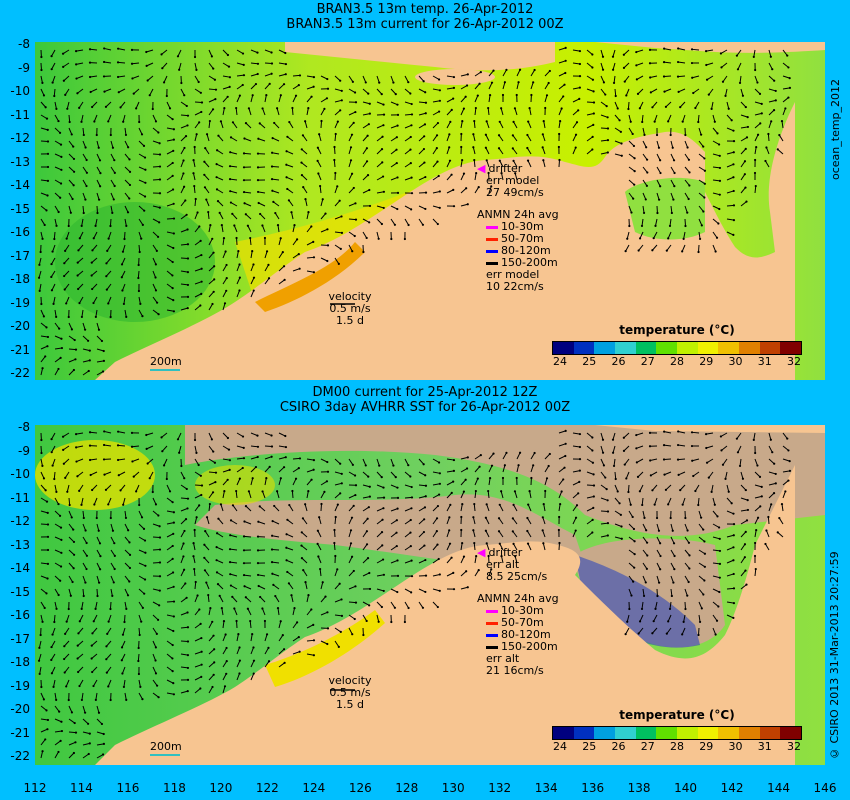 This screenshot has height=800, width=850. What do you see at coordinates (166, 361) in the screenshot?
I see `top-isobath-label: 200m` at bounding box center [166, 361].